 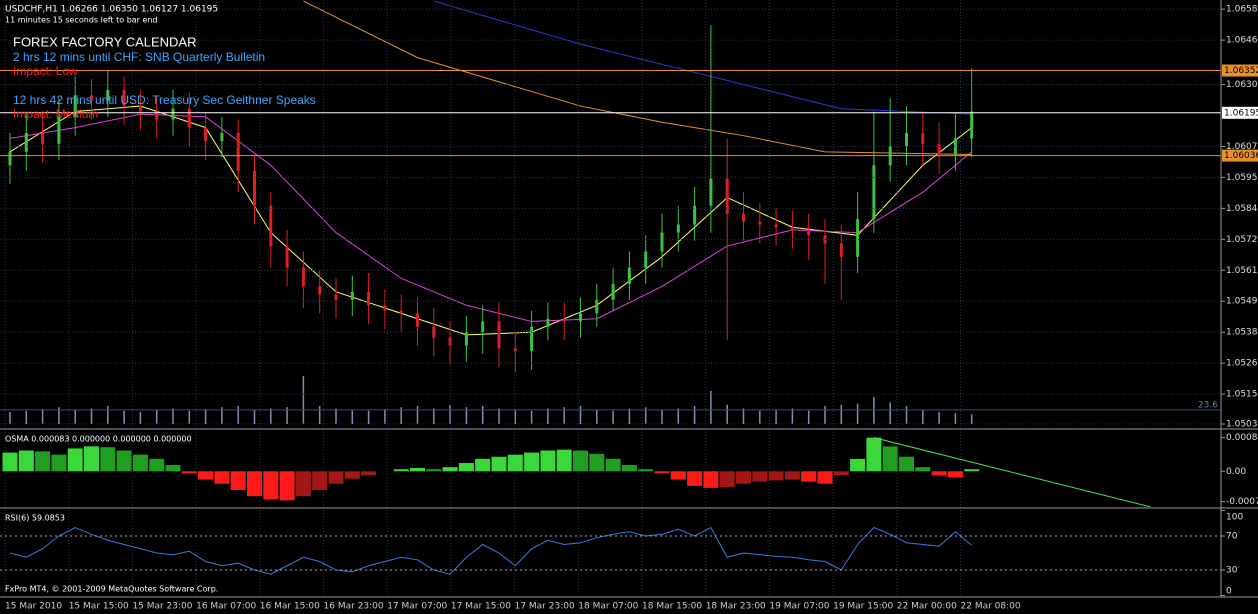 I want to click on y-tick-label: 70, so click(x=1232, y=537).